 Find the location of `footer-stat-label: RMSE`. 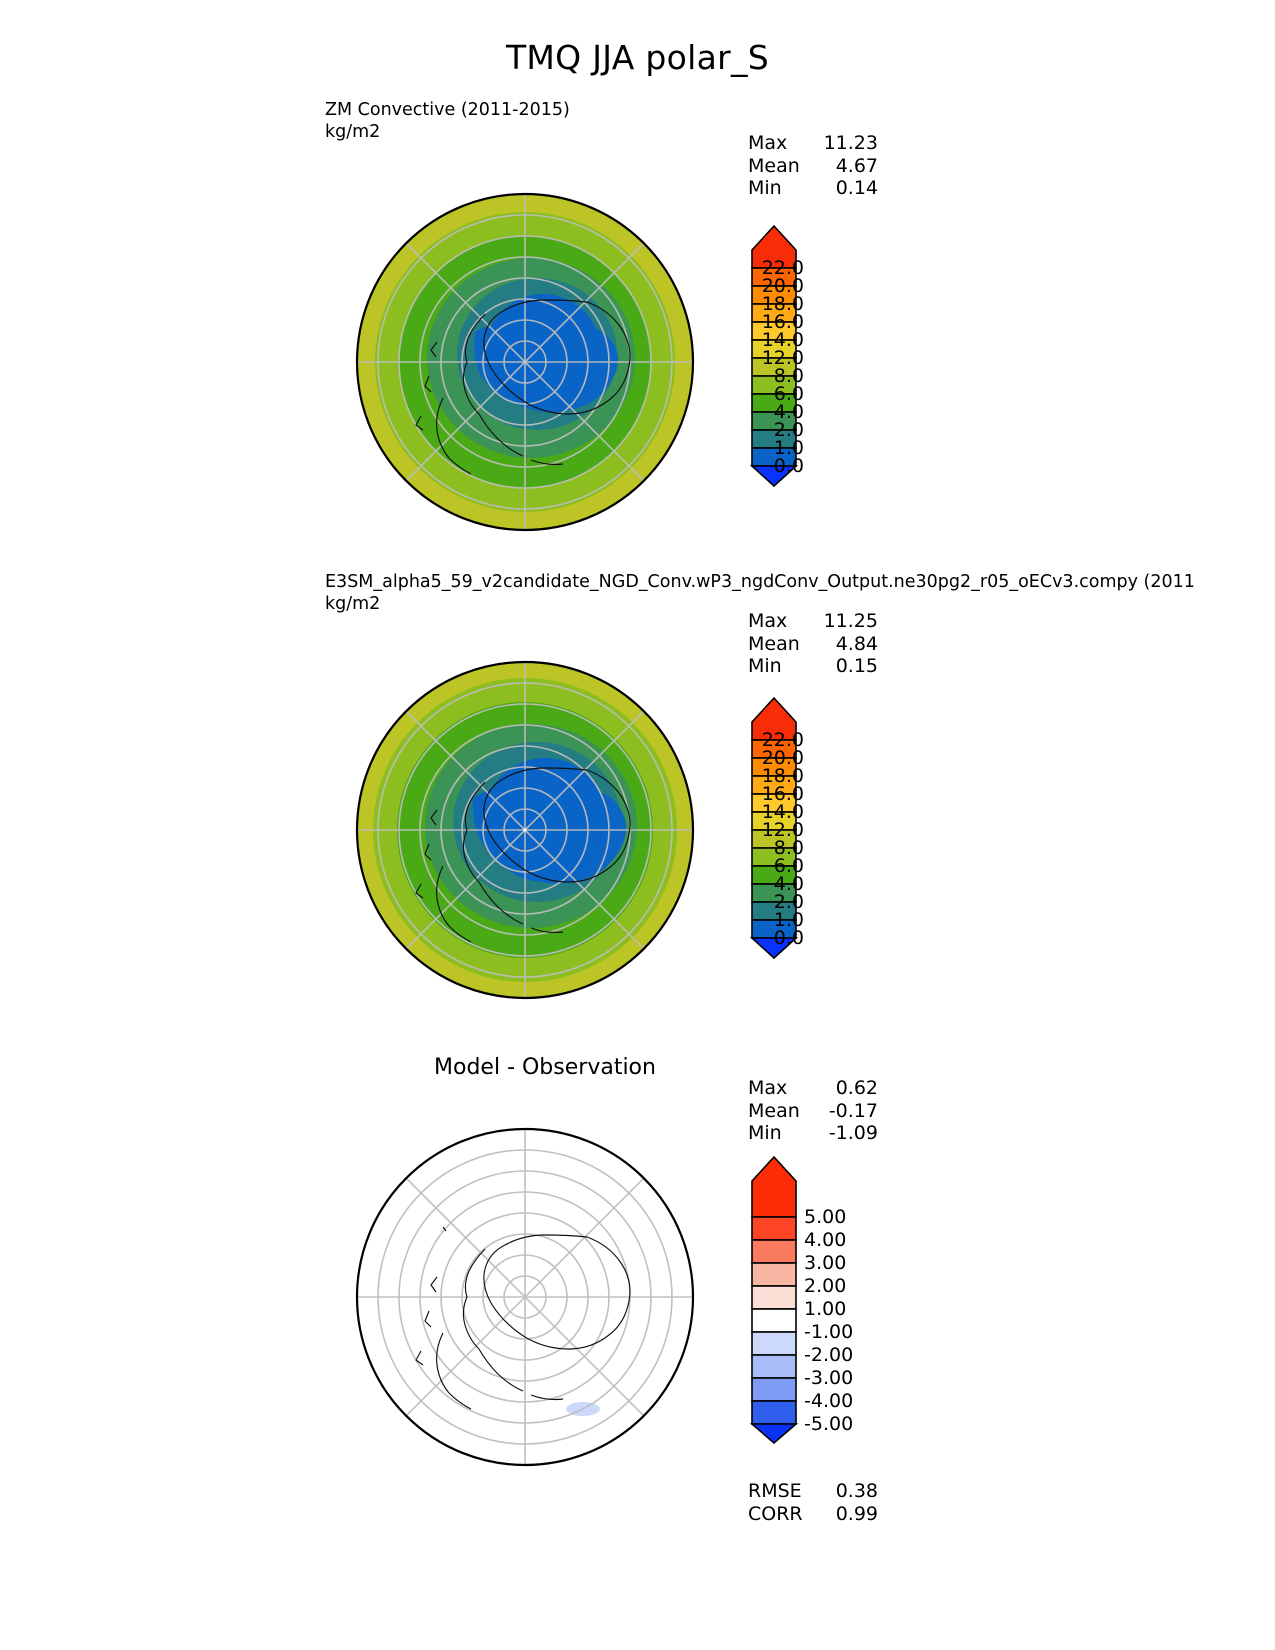

footer-stat-label: RMSE is located at coordinates (775, 1491).